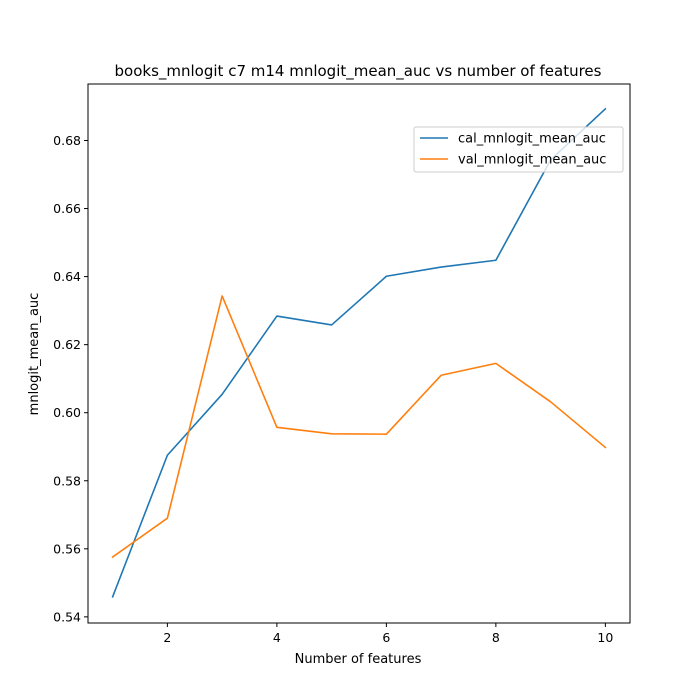 Image resolution: width=700 pixels, height=700 pixels. What do you see at coordinates (67, 480) in the screenshot?
I see `y-tick-label: 0.58` at bounding box center [67, 480].